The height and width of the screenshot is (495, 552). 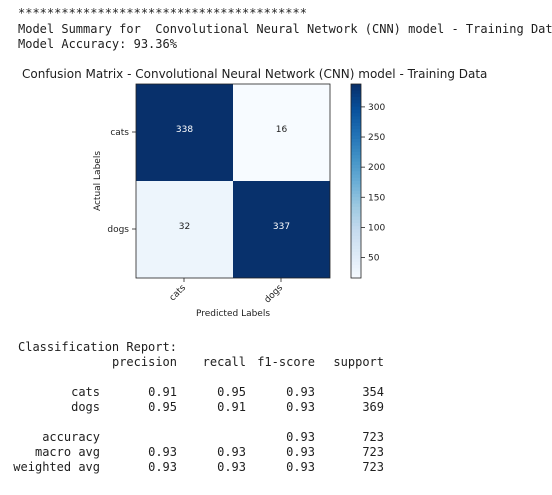 What do you see at coordinates (85, 392) in the screenshot?
I see `report-row-label: cats` at bounding box center [85, 392].